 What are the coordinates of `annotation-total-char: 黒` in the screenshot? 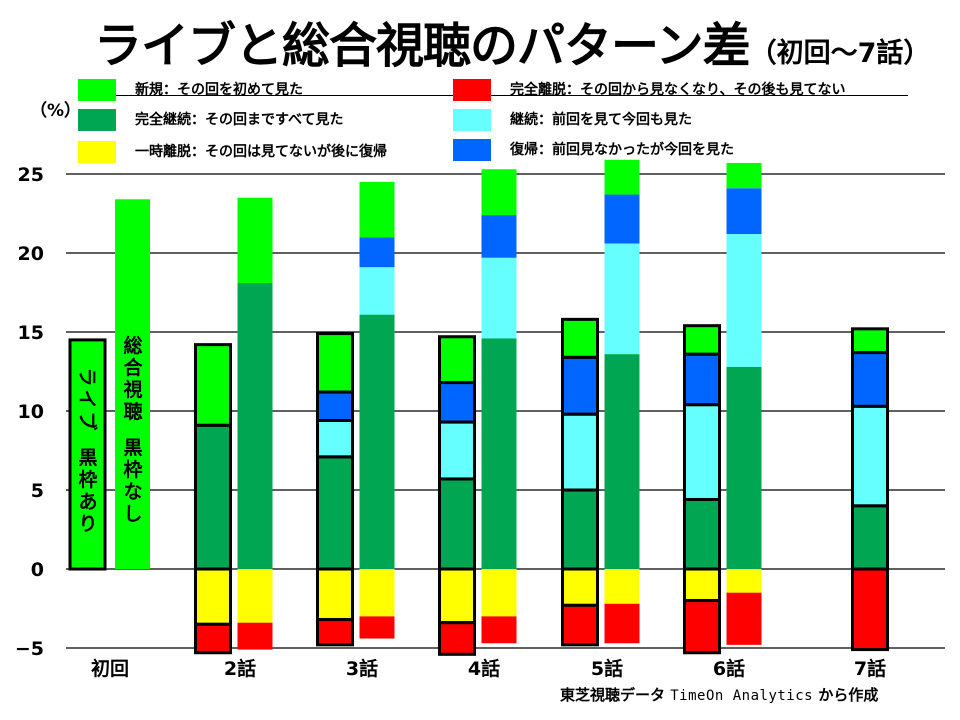 It's located at (132, 448).